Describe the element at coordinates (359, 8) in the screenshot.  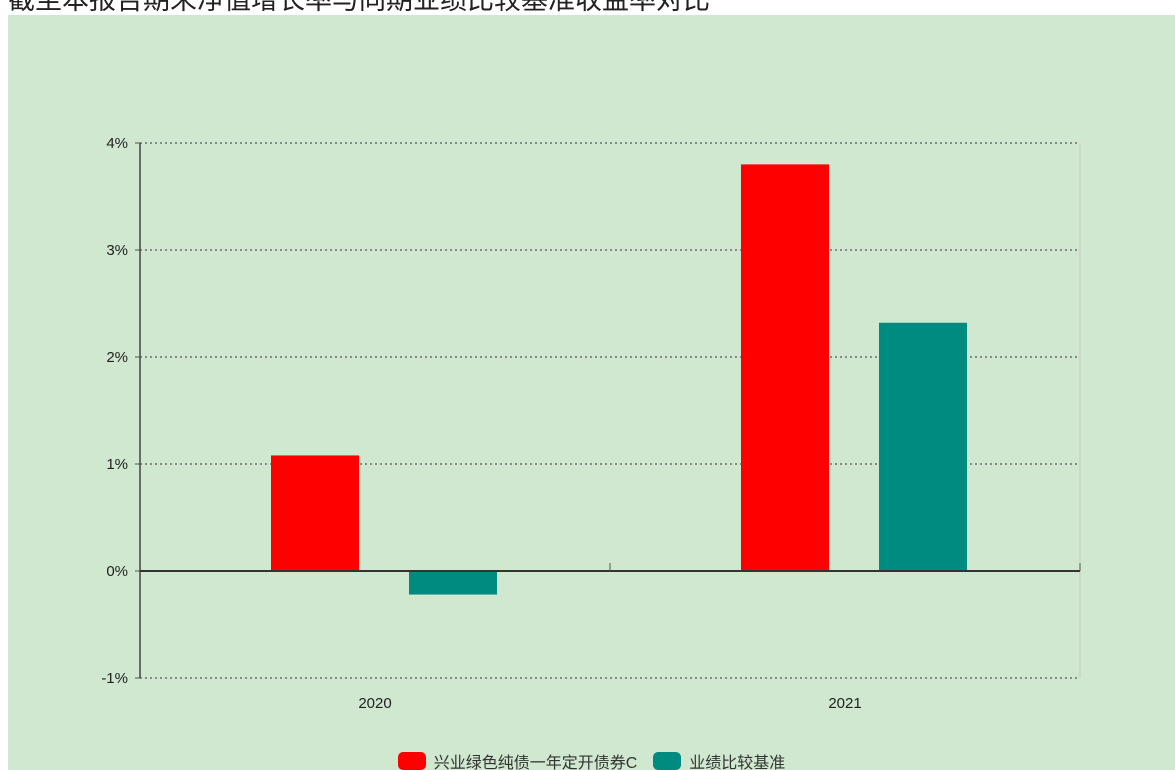
I see `page-header-text: 截至本报告期末净值增长率与同期业绩比较基准收益率对比` at that location.